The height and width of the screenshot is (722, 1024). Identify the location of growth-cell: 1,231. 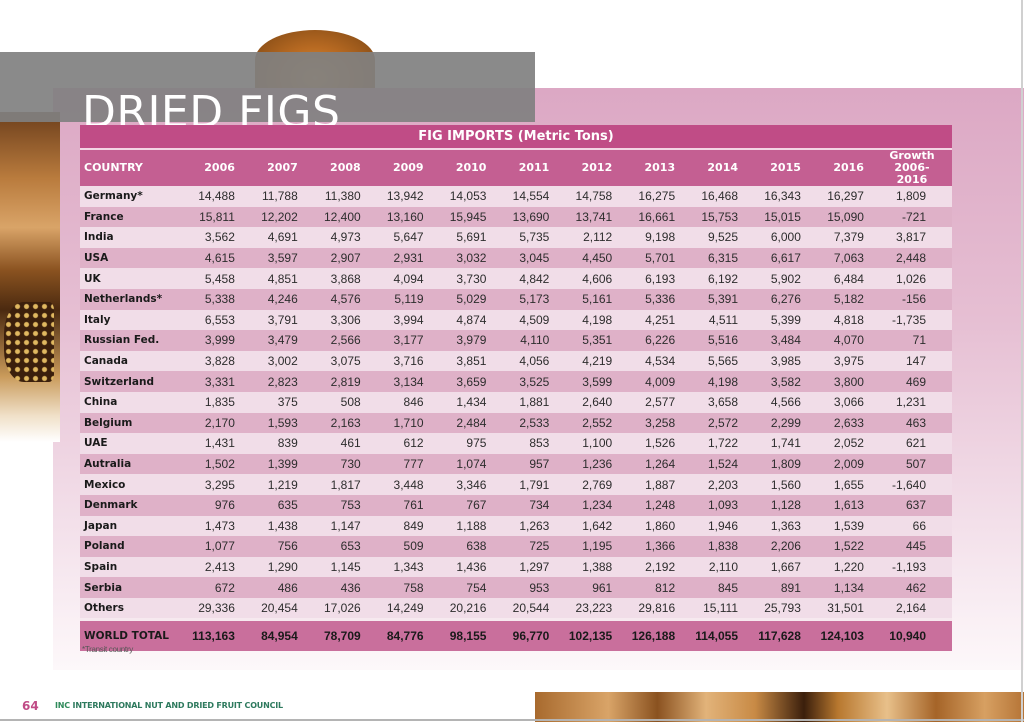
(911, 402).